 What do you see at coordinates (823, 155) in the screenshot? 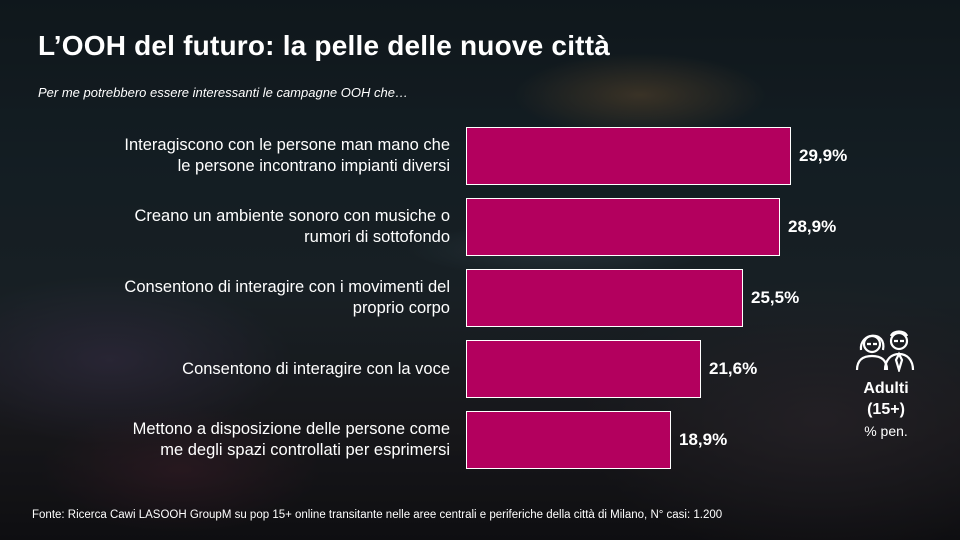
I see `value-label-1: 29,9%` at bounding box center [823, 155].